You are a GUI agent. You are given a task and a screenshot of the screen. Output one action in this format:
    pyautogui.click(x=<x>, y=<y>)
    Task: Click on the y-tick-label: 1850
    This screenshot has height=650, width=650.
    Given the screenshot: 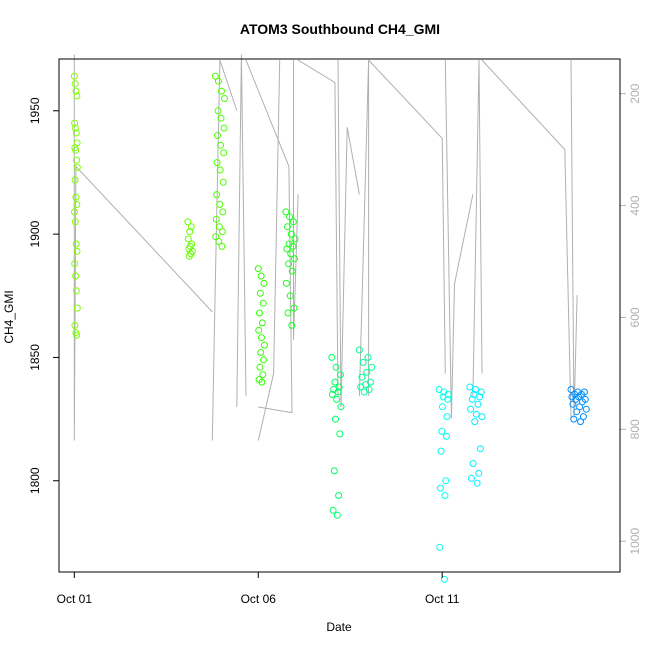 What is the action you would take?
    pyautogui.click(x=35, y=357)
    